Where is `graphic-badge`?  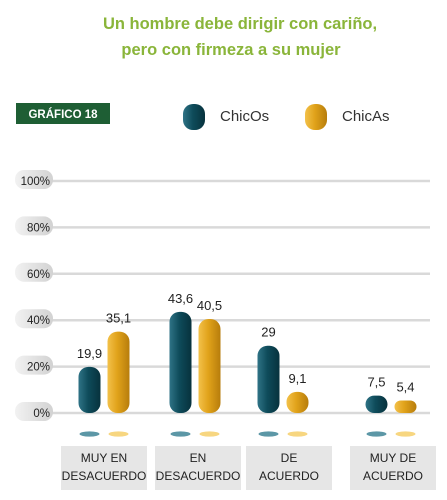 graphic-badge is located at coordinates (63, 113).